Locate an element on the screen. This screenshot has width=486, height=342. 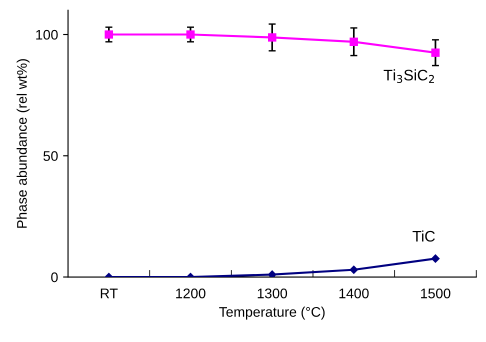
series-label: Ti$_{3}$SiC$_{2}$ is located at coordinates (409, 76).